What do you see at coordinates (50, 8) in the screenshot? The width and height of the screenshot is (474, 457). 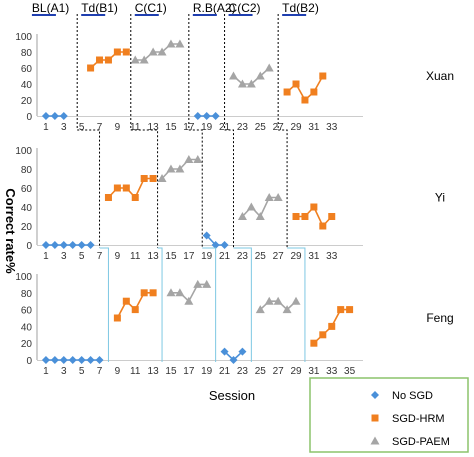 I see `phase-label: BL(A1)` at bounding box center [50, 8].